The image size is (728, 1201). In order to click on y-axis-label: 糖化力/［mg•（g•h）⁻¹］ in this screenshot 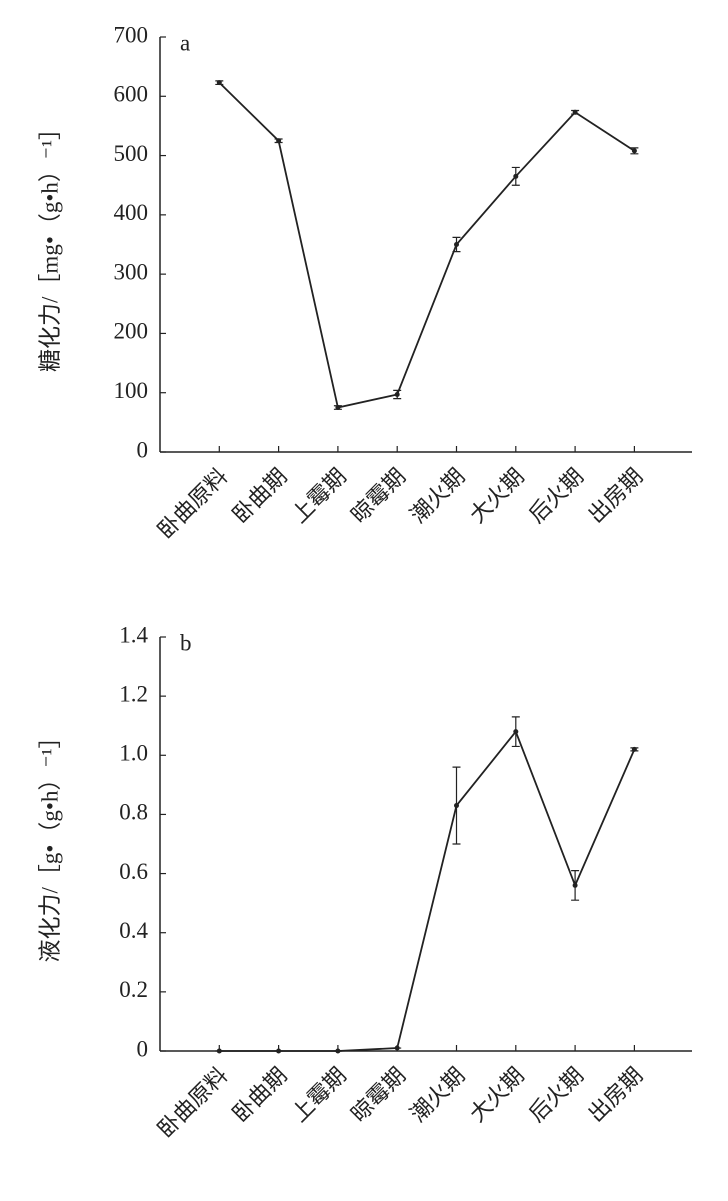, I will do `click(49, 244)`.